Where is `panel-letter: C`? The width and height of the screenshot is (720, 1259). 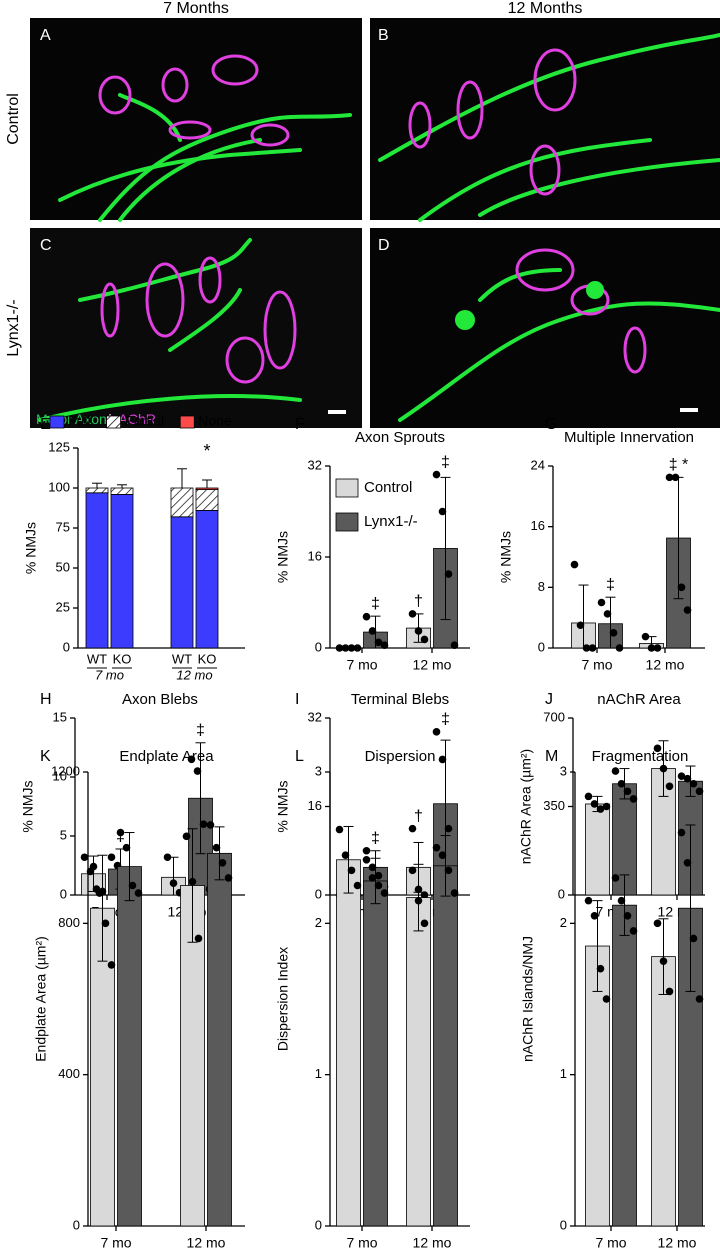
panel-letter: C is located at coordinates (46, 245).